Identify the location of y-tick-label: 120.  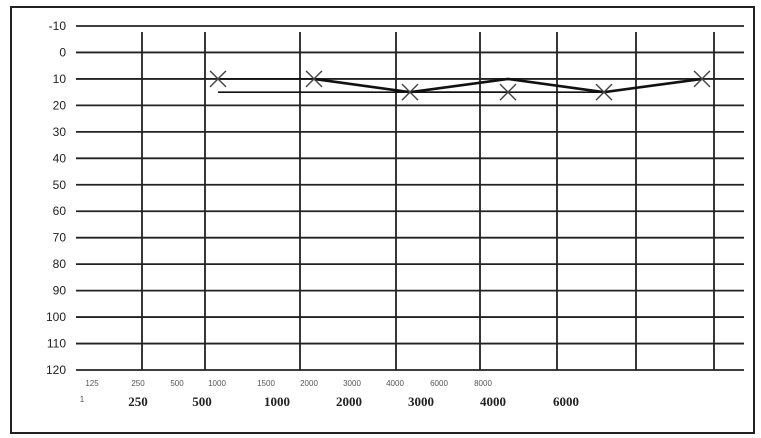
(56, 370).